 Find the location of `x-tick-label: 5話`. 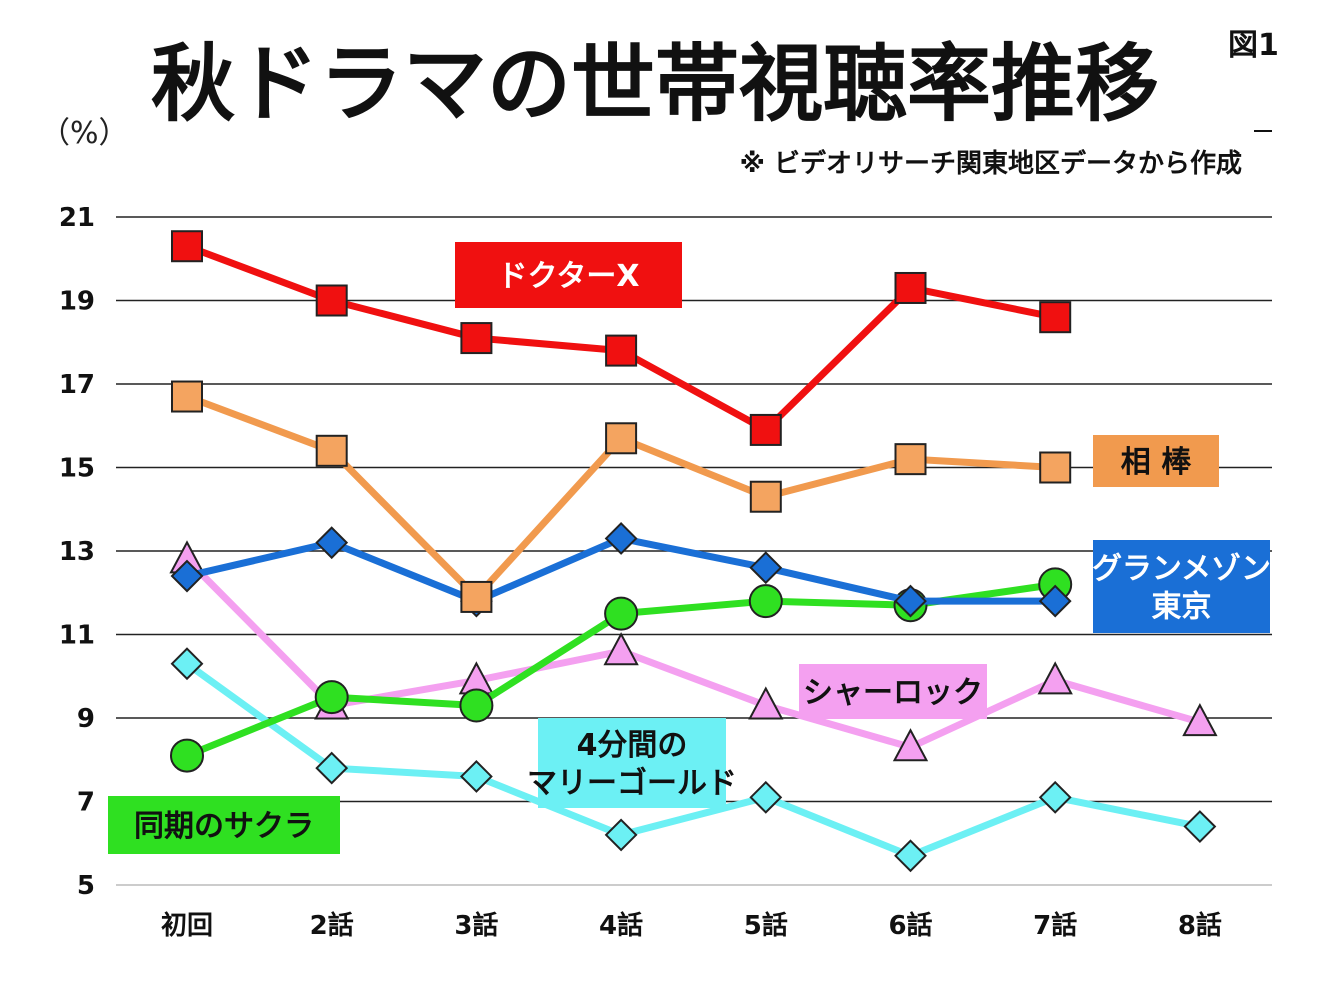

x-tick-label: 5話 is located at coordinates (766, 925).